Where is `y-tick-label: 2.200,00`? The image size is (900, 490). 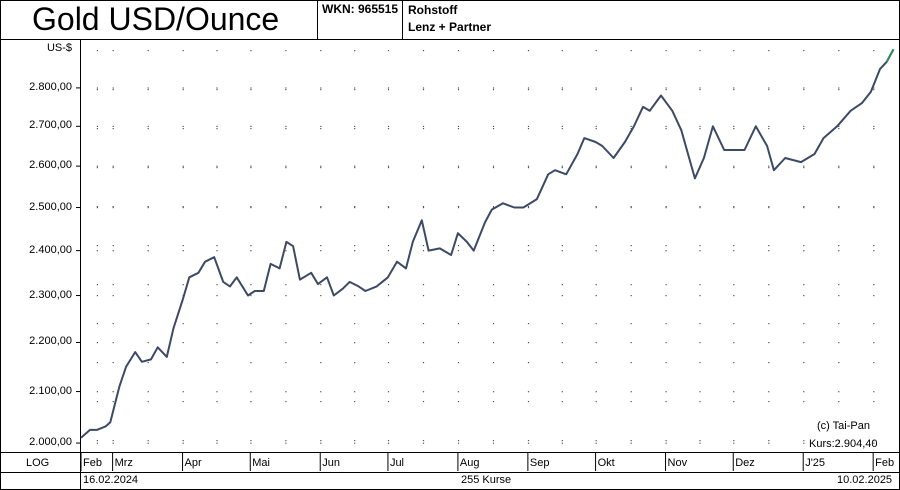
y-tick-label: 2.200,00 is located at coordinates (50, 341).